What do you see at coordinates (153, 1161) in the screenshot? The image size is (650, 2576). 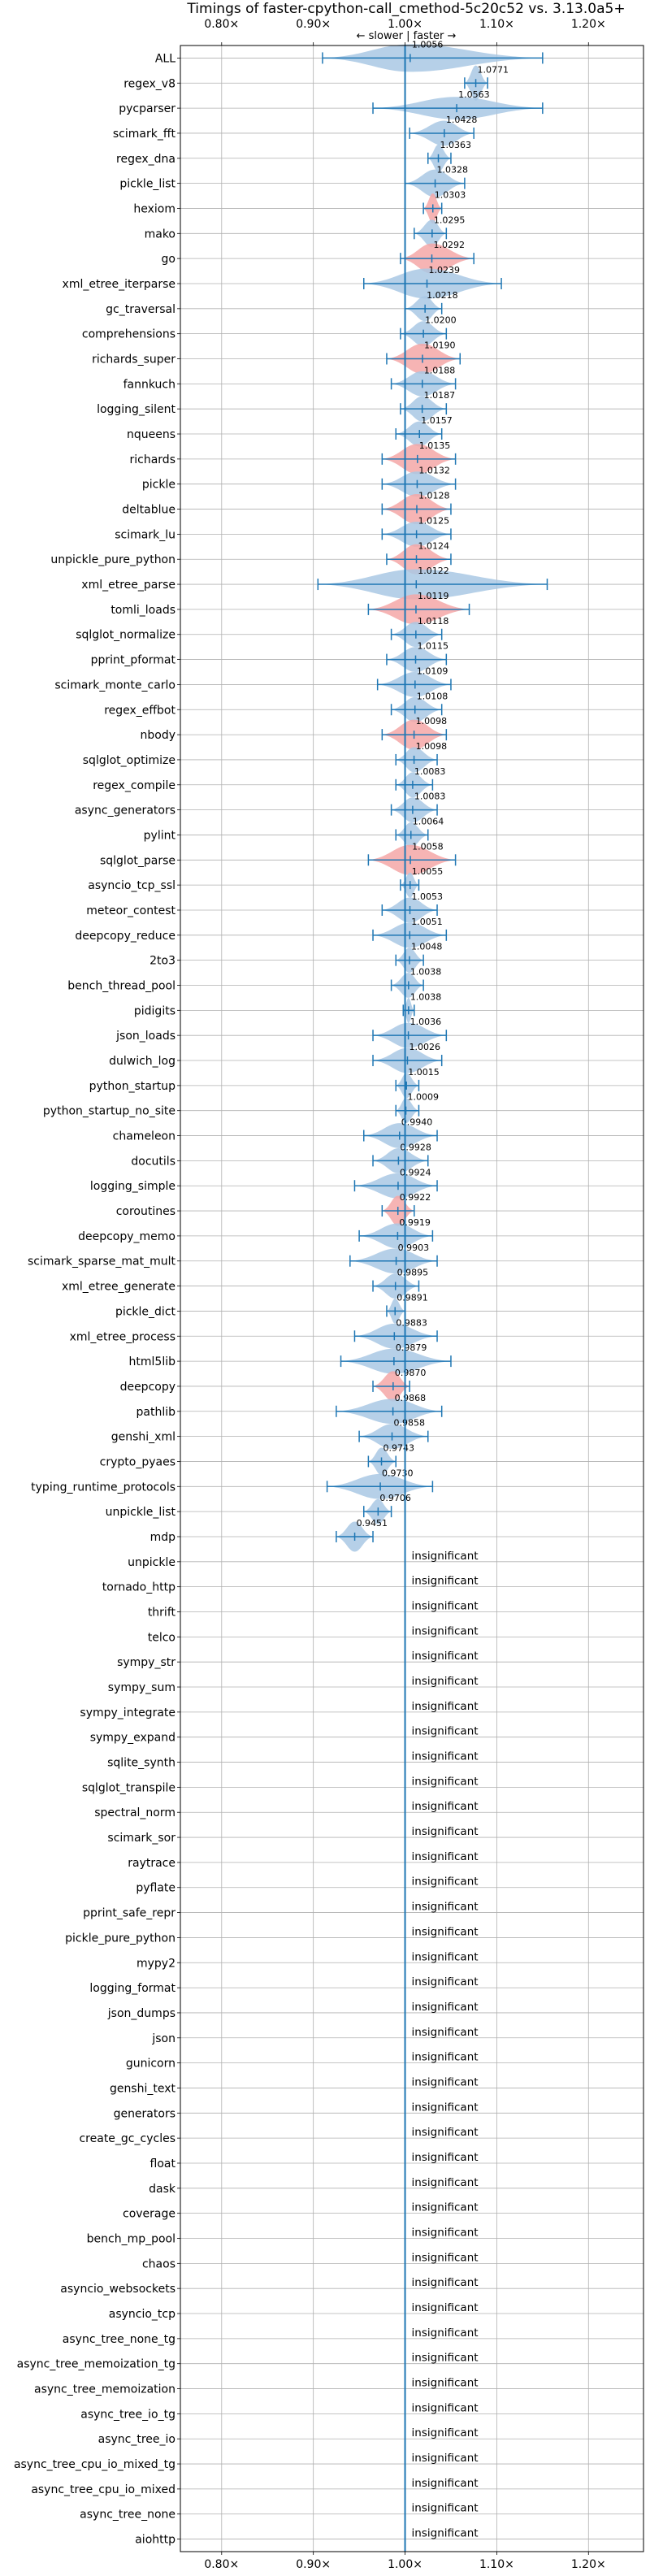 I see `y-tick-label: docutils` at bounding box center [153, 1161].